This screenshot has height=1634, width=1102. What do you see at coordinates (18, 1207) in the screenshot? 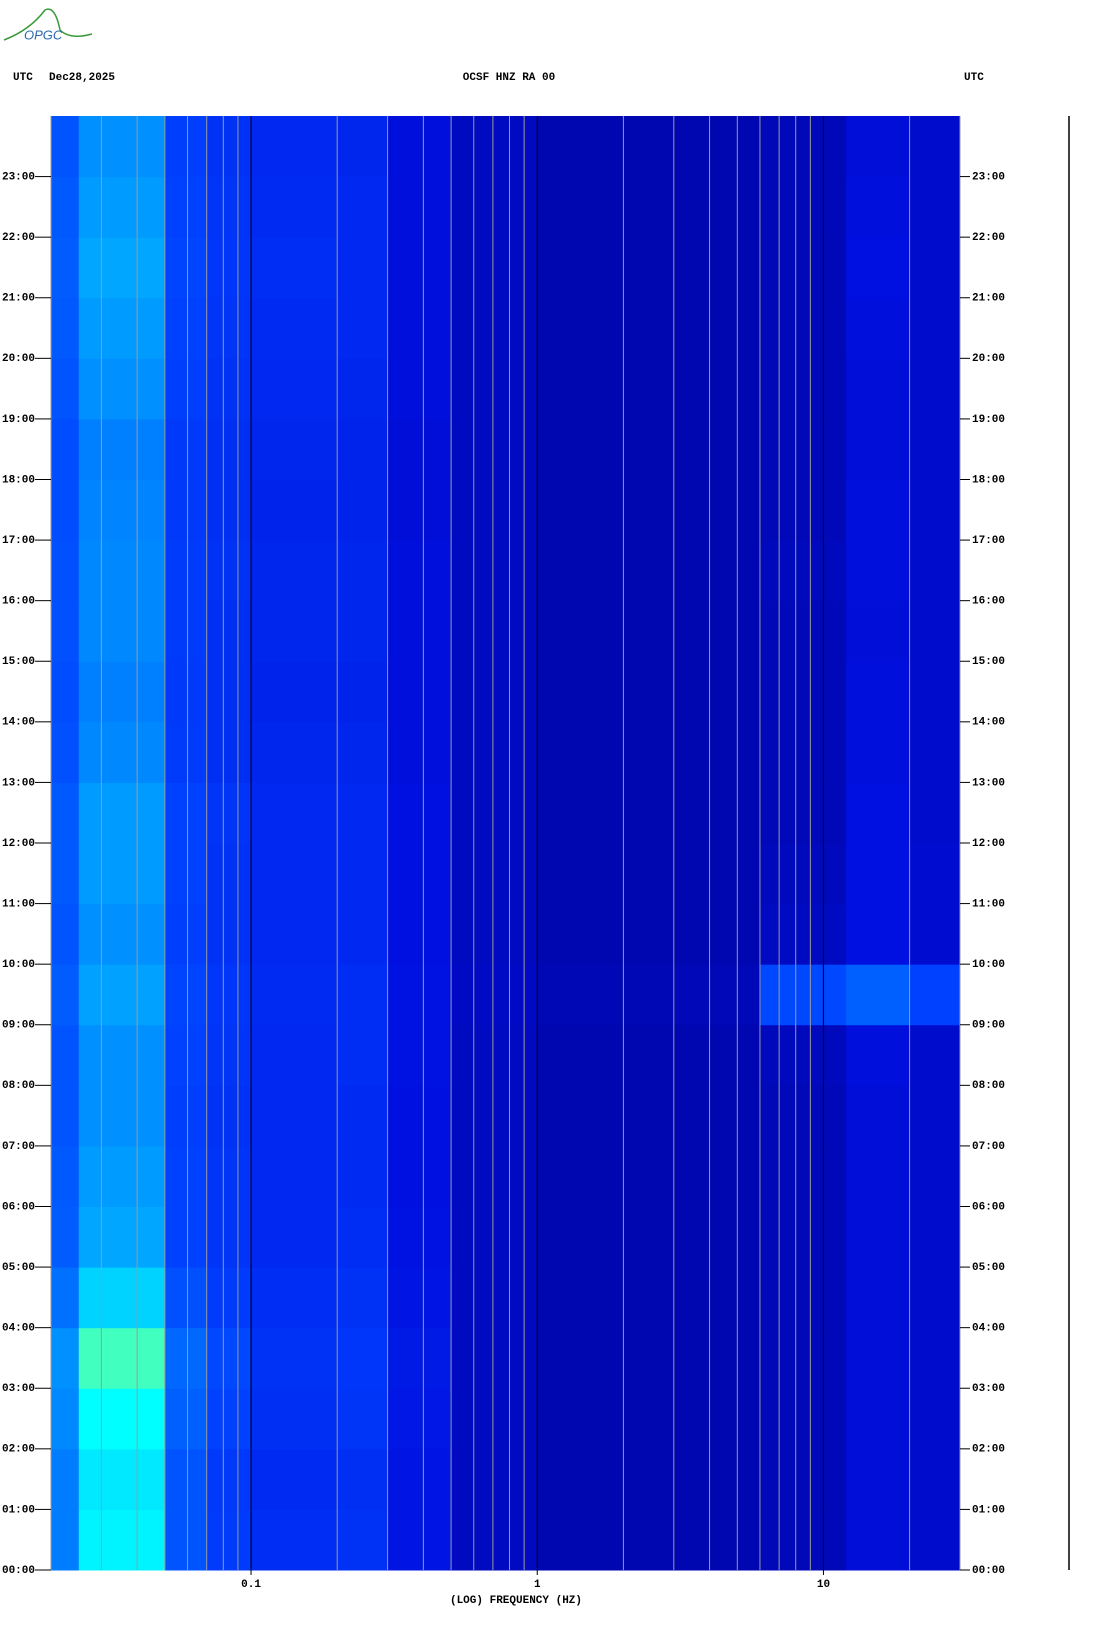
I see `y-tick-label-left: 06:00` at bounding box center [18, 1207].